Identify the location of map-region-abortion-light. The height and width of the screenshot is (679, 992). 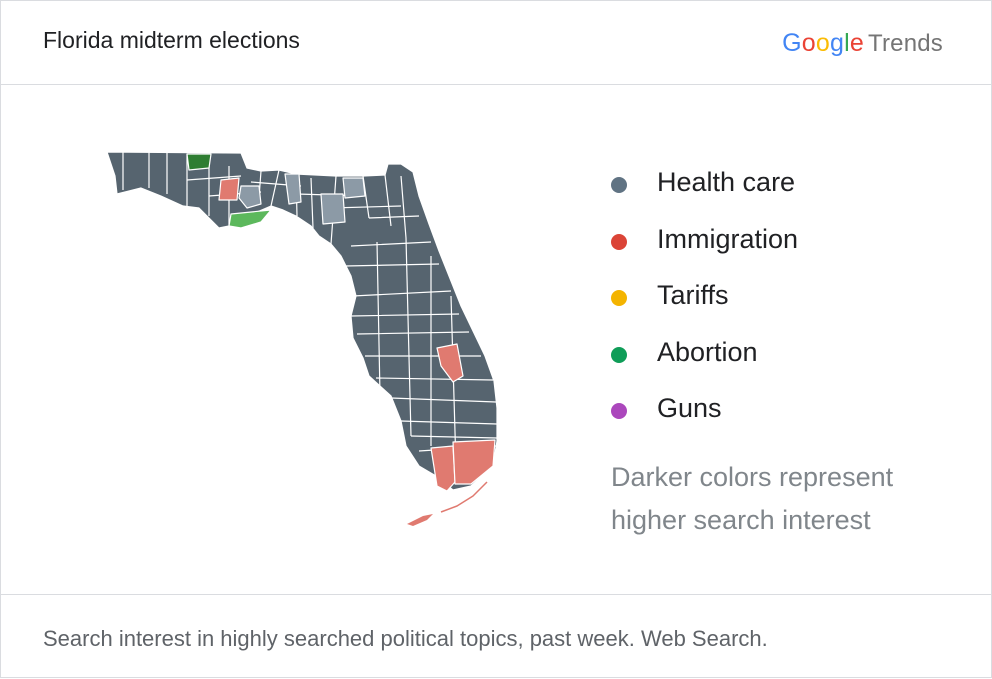
(250, 219).